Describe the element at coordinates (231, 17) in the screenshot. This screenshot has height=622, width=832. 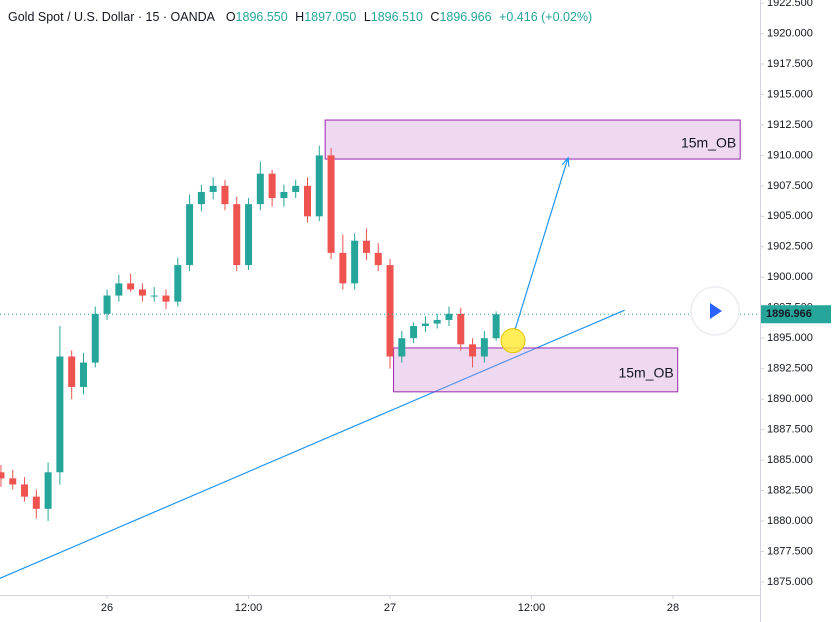
I see `ohlc-label: O` at that location.